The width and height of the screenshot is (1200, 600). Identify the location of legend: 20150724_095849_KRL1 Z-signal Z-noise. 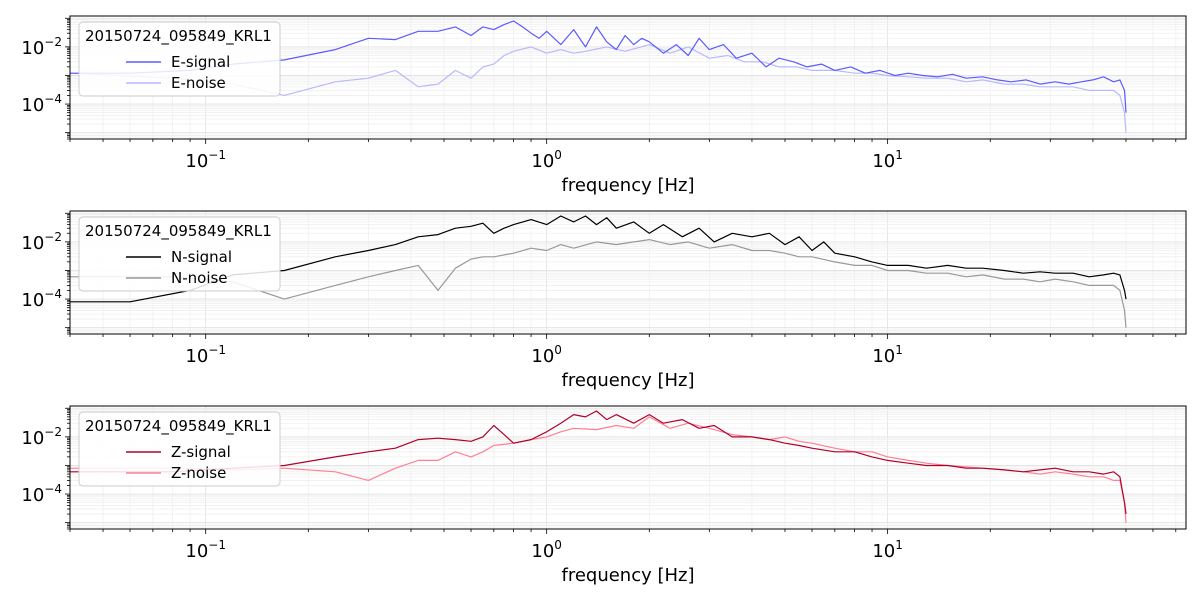
(179, 449).